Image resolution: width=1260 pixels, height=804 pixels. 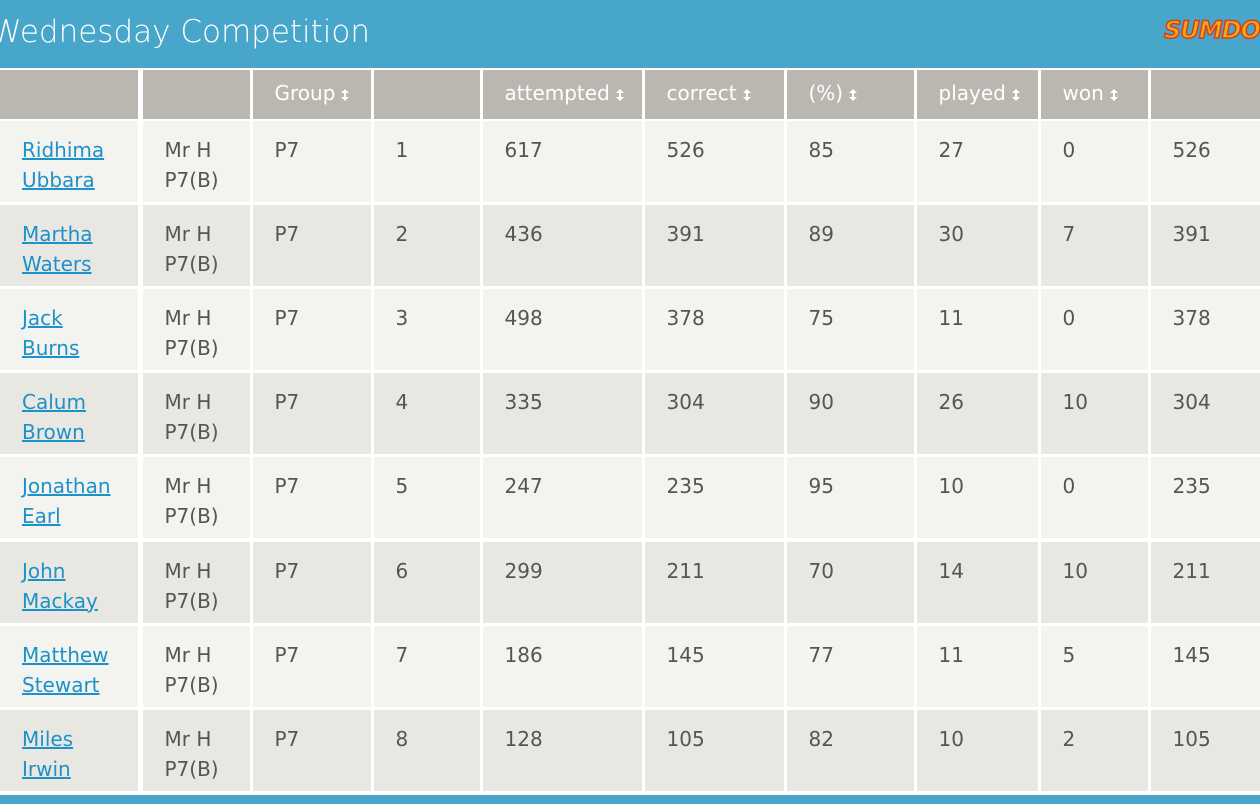 What do you see at coordinates (977, 245) in the screenshot?
I see `table-cell: 30` at bounding box center [977, 245].